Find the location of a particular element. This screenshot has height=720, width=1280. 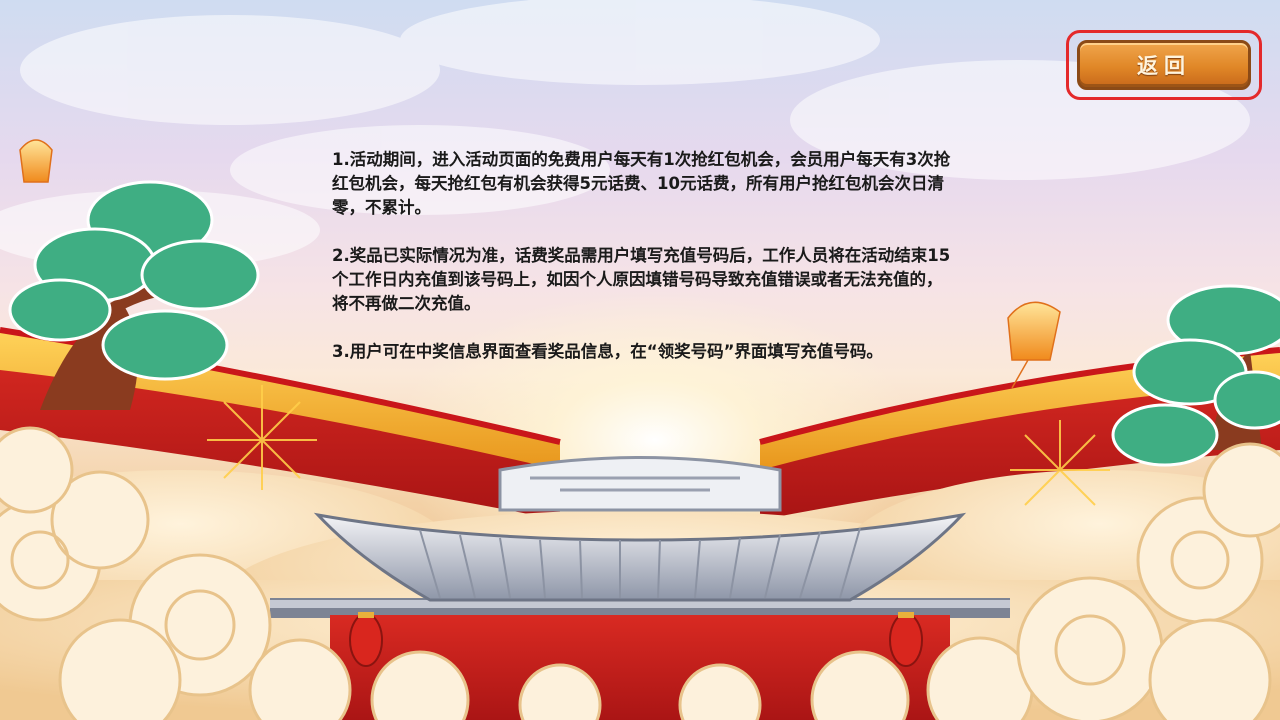

back-button-frame: 返回 is located at coordinates (1164, 65).